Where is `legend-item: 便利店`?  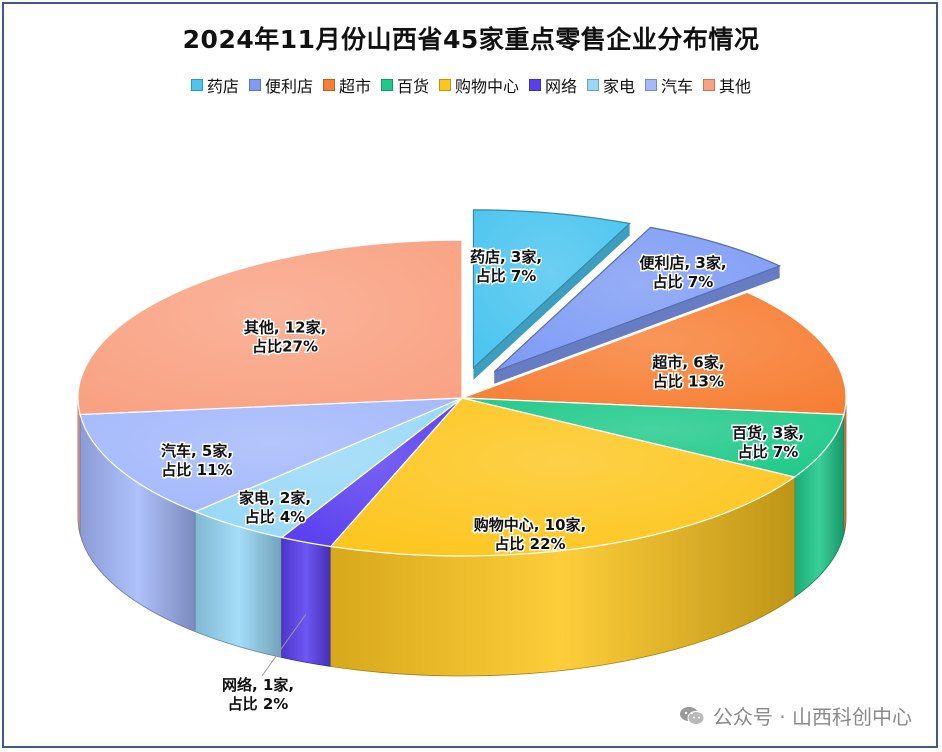 legend-item: 便利店 is located at coordinates (280, 85).